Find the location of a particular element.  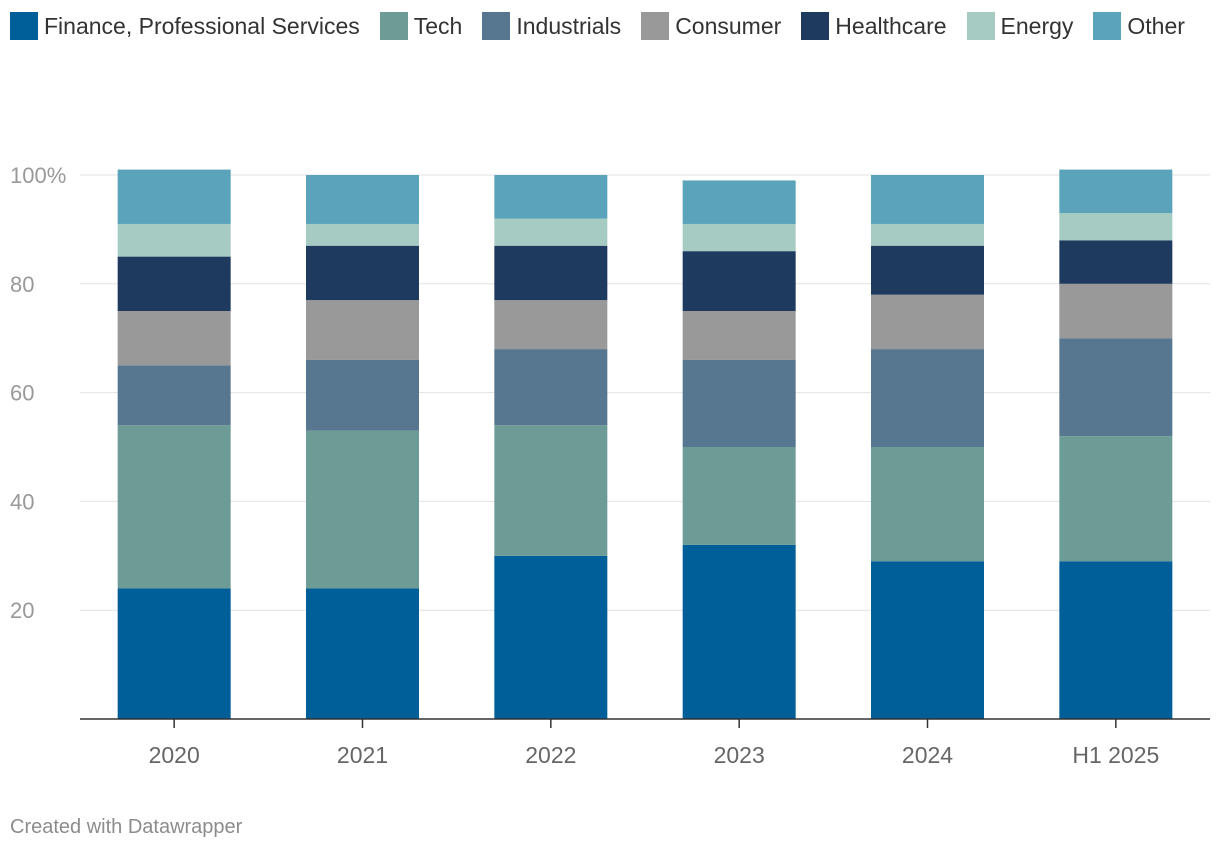

legend-label: Tech is located at coordinates (438, 25).